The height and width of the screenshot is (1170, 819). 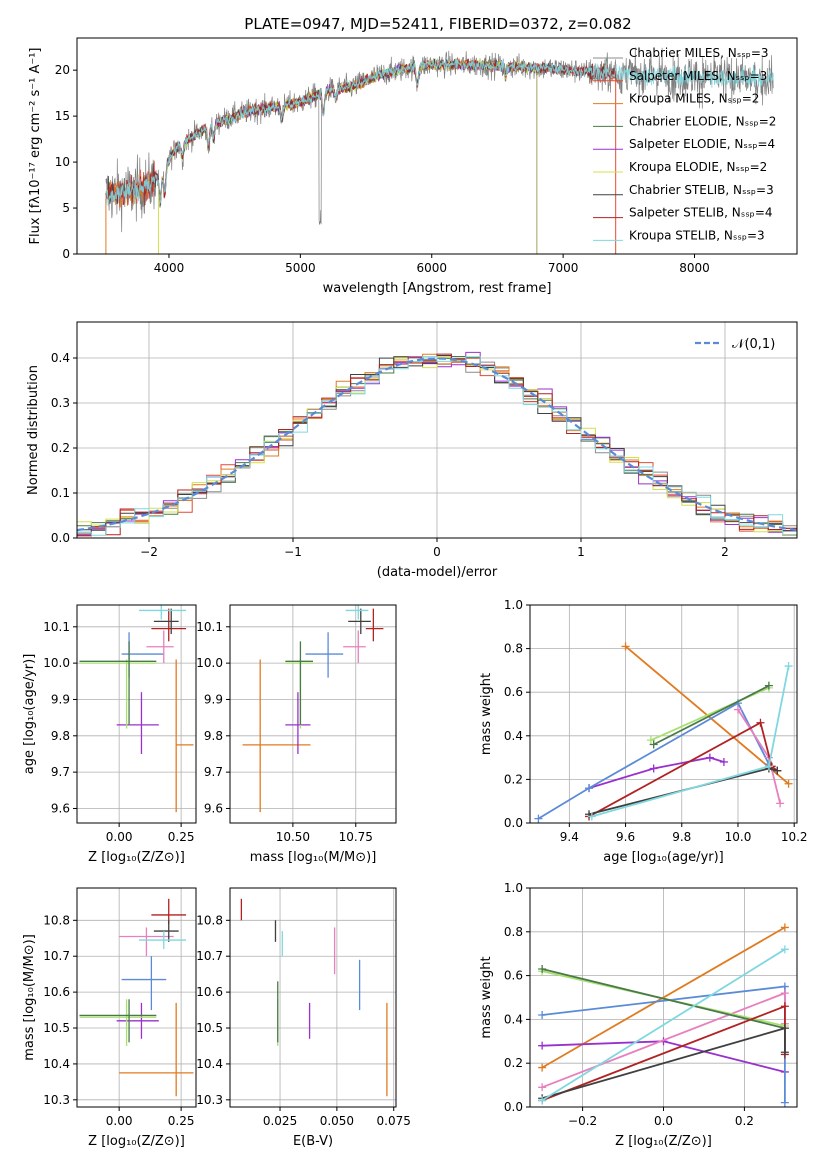 What do you see at coordinates (702, 144) in the screenshot?
I see `legend-label: Salpeter ELODIE, Nₛₛₚ=4` at bounding box center [702, 144].